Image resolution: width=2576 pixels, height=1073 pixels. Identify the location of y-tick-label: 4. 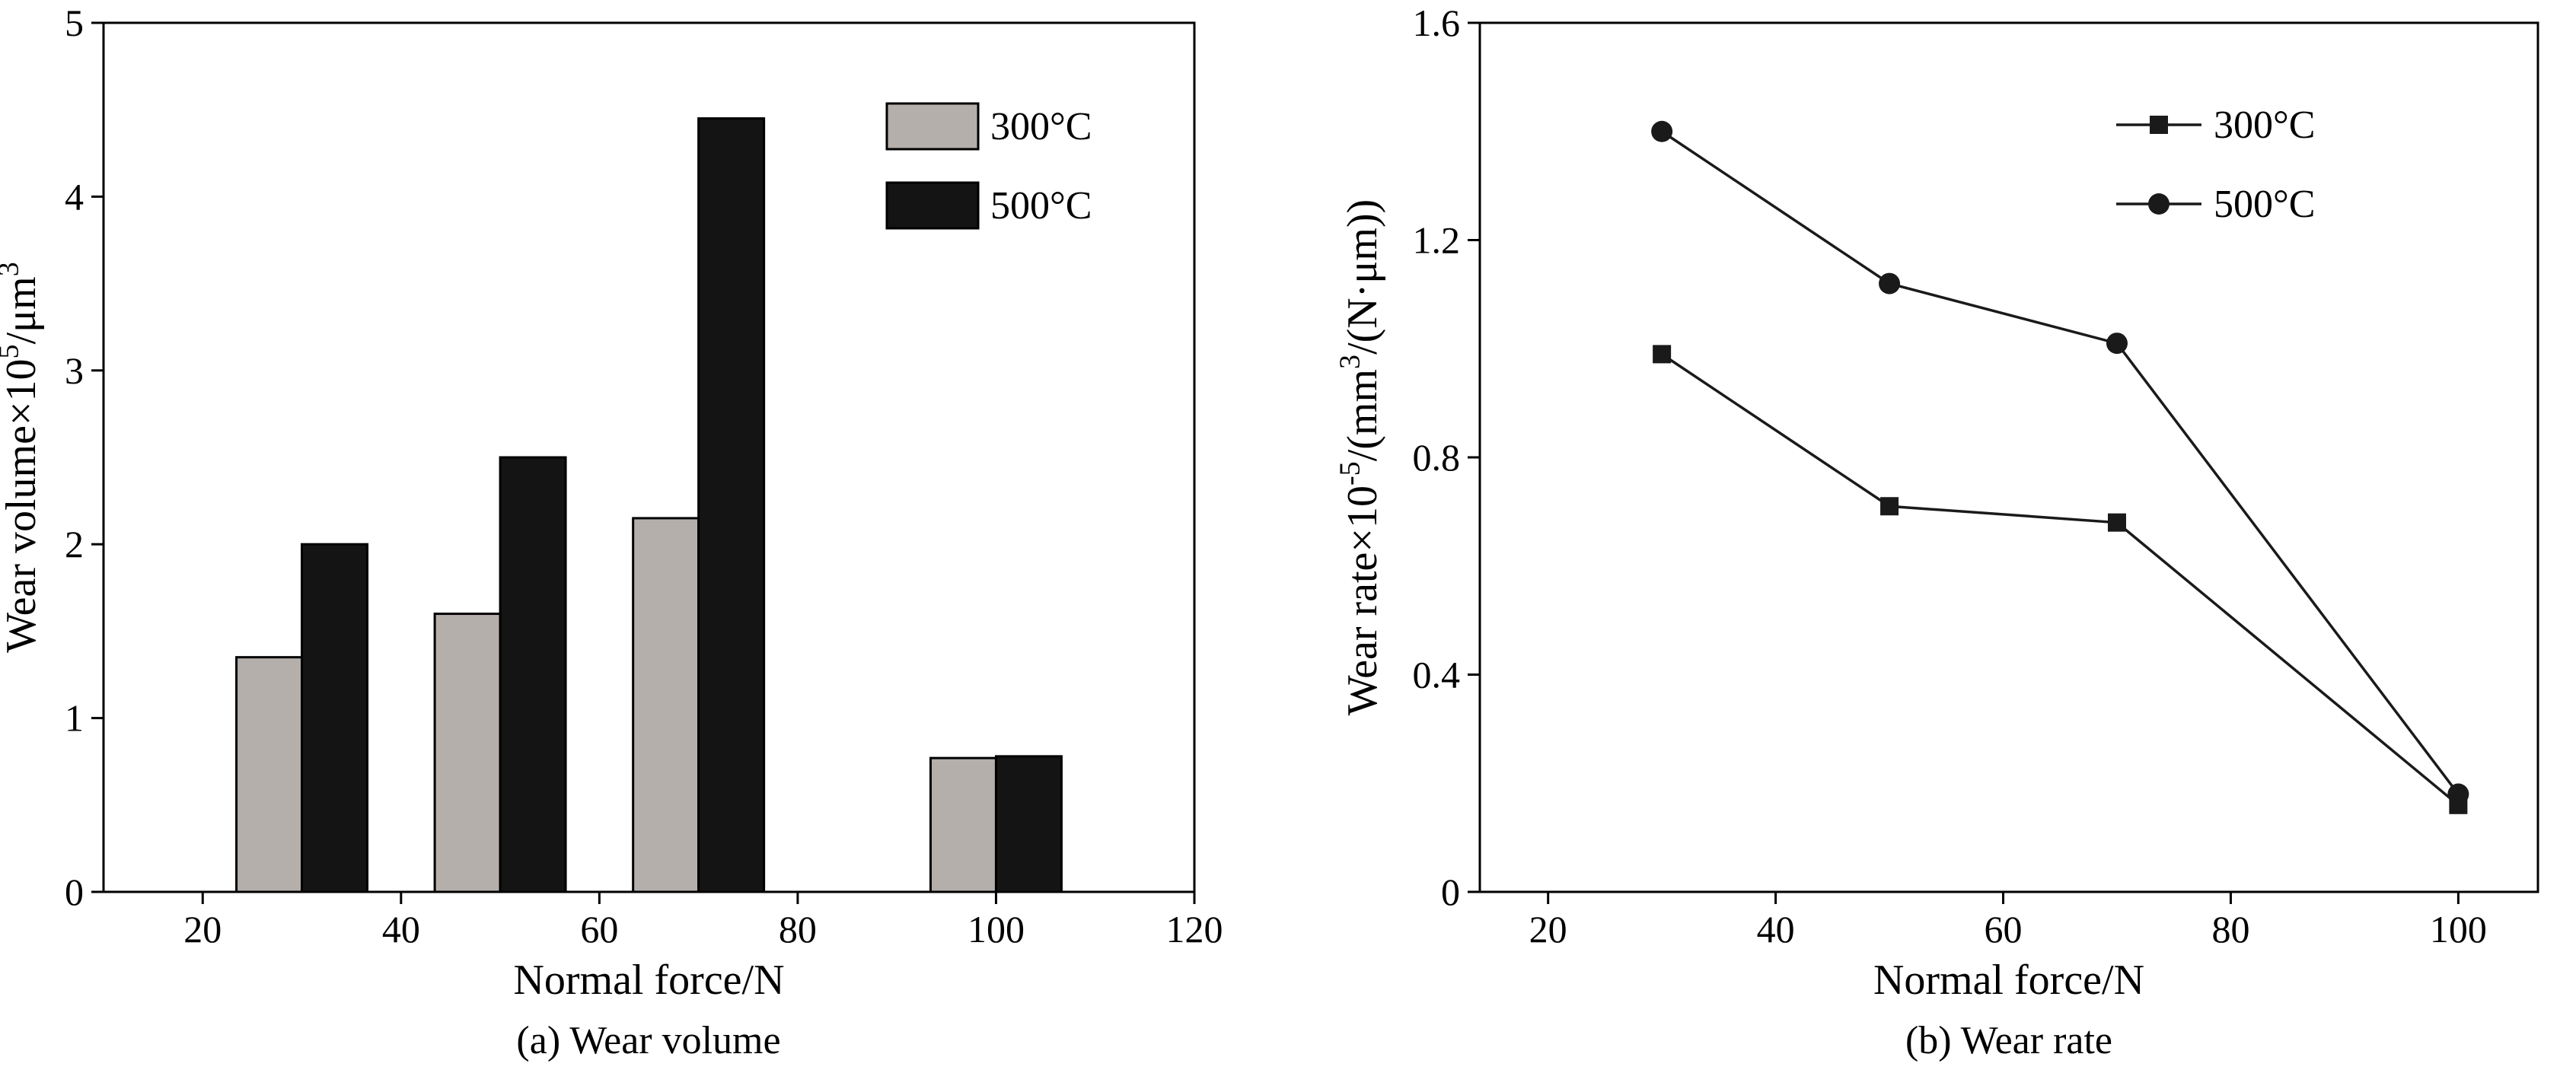
(74, 197).